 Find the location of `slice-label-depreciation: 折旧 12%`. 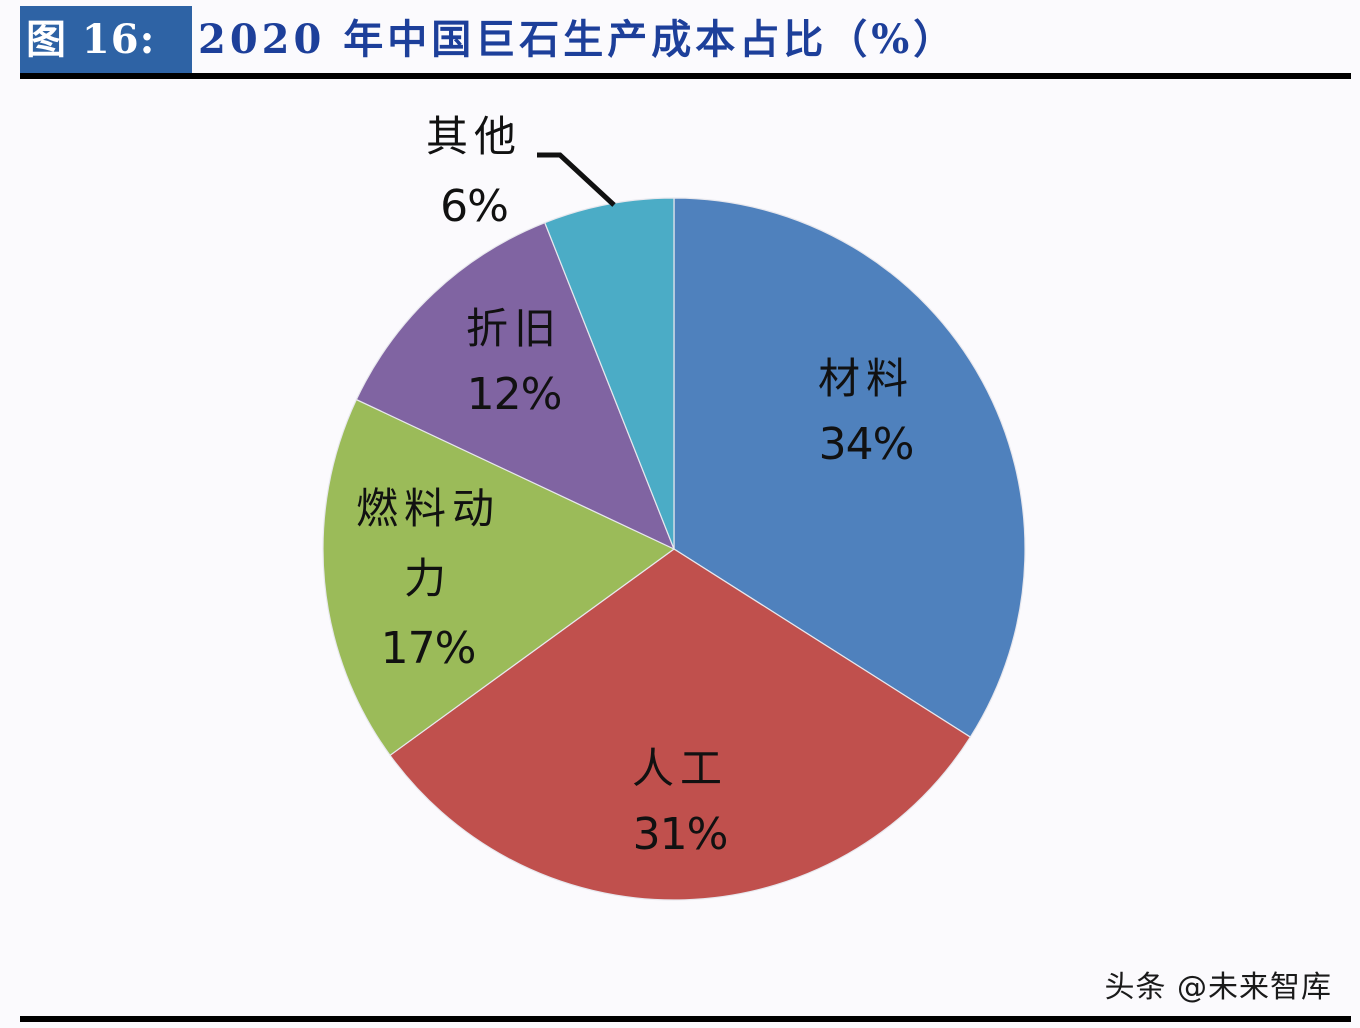

slice-label-depreciation: 折旧 12% is located at coordinates (514, 362).